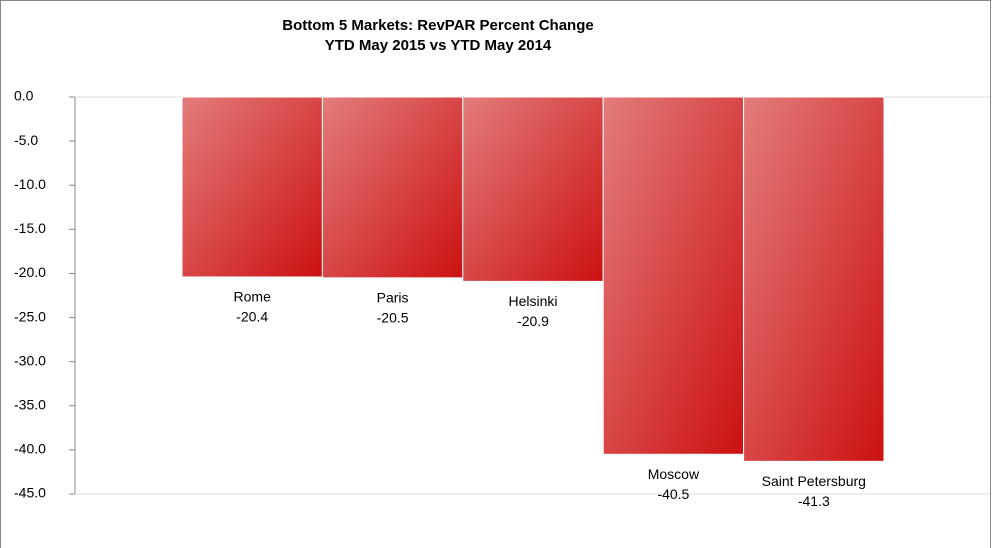 The height and width of the screenshot is (548, 992). What do you see at coordinates (438, 45) in the screenshot?
I see `chart-subtitle: YTD May 2015 vs YTD May 2014` at bounding box center [438, 45].